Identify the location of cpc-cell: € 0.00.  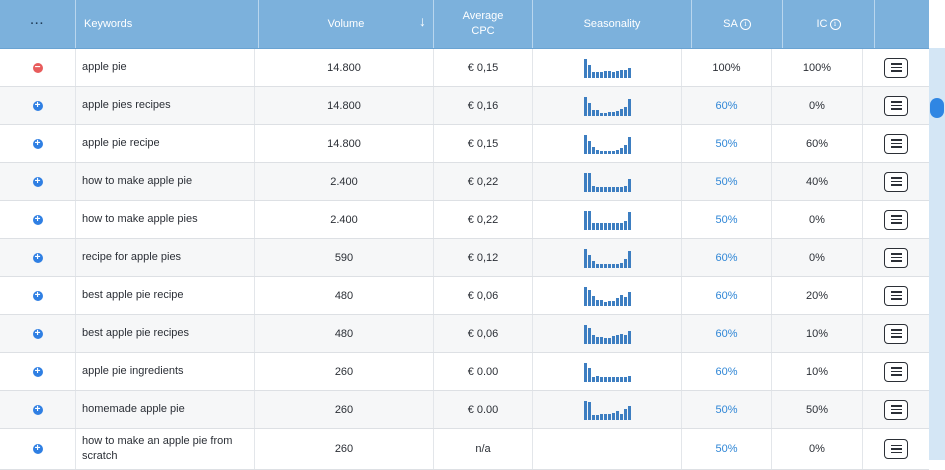
(483, 371).